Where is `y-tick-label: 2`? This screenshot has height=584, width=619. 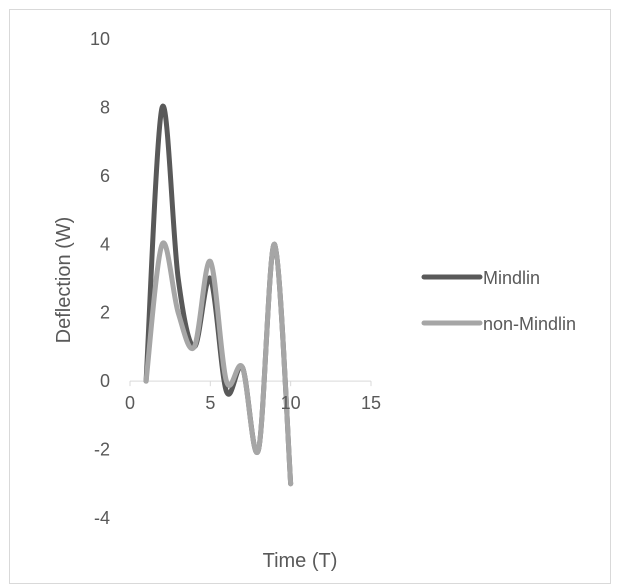
y-tick-label: 2 is located at coordinates (105, 313).